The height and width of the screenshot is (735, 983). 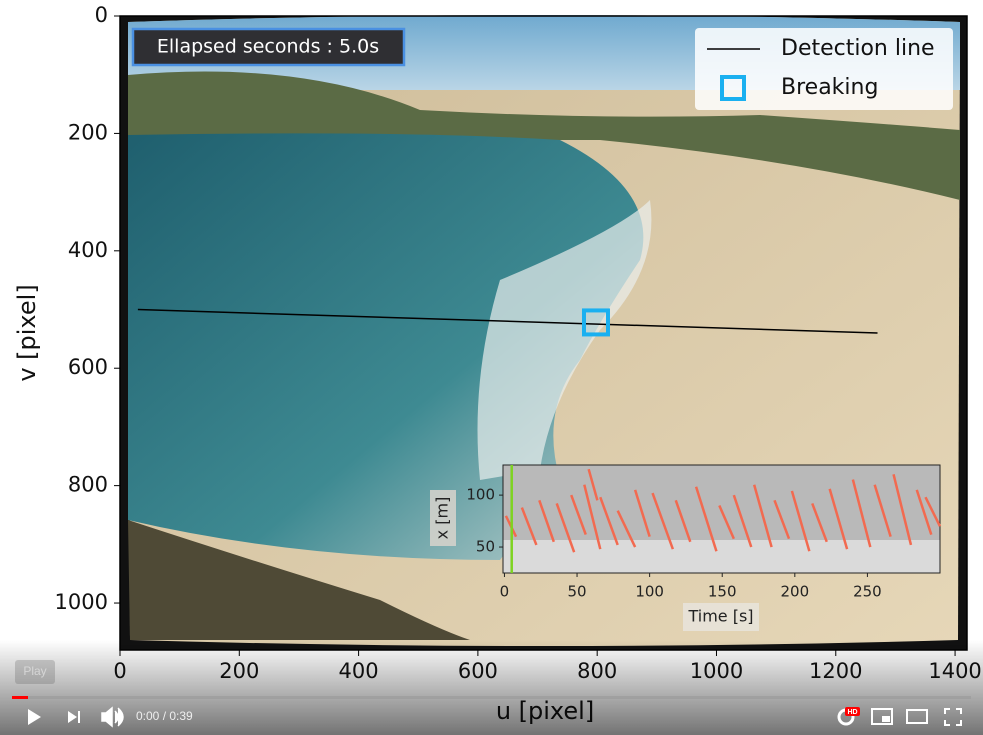 I want to click on inset-xlabel-box, so click(x=721, y=617).